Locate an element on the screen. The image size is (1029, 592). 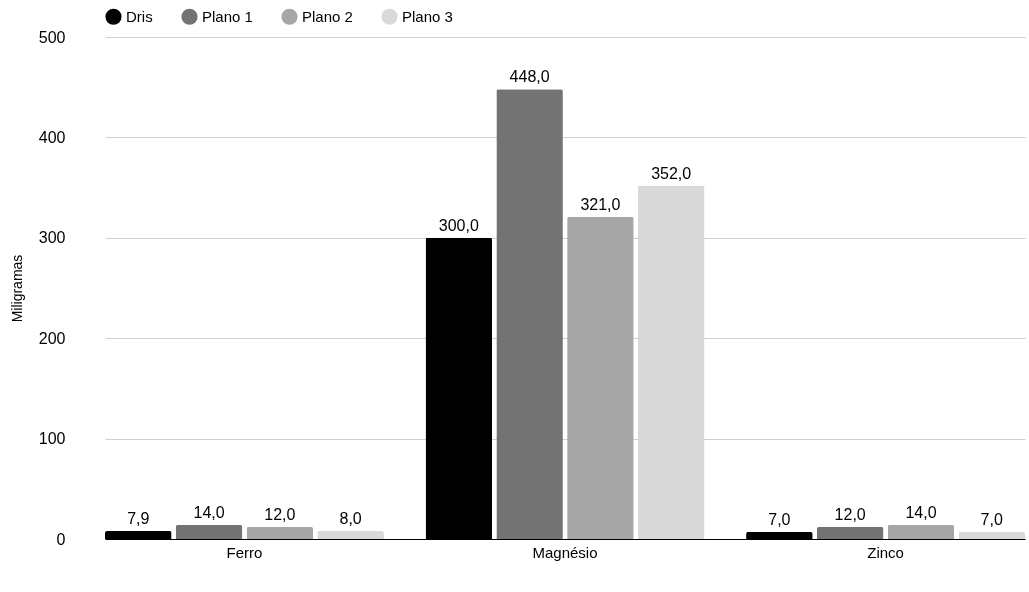
y-tick-label: 0 is located at coordinates (61, 539).